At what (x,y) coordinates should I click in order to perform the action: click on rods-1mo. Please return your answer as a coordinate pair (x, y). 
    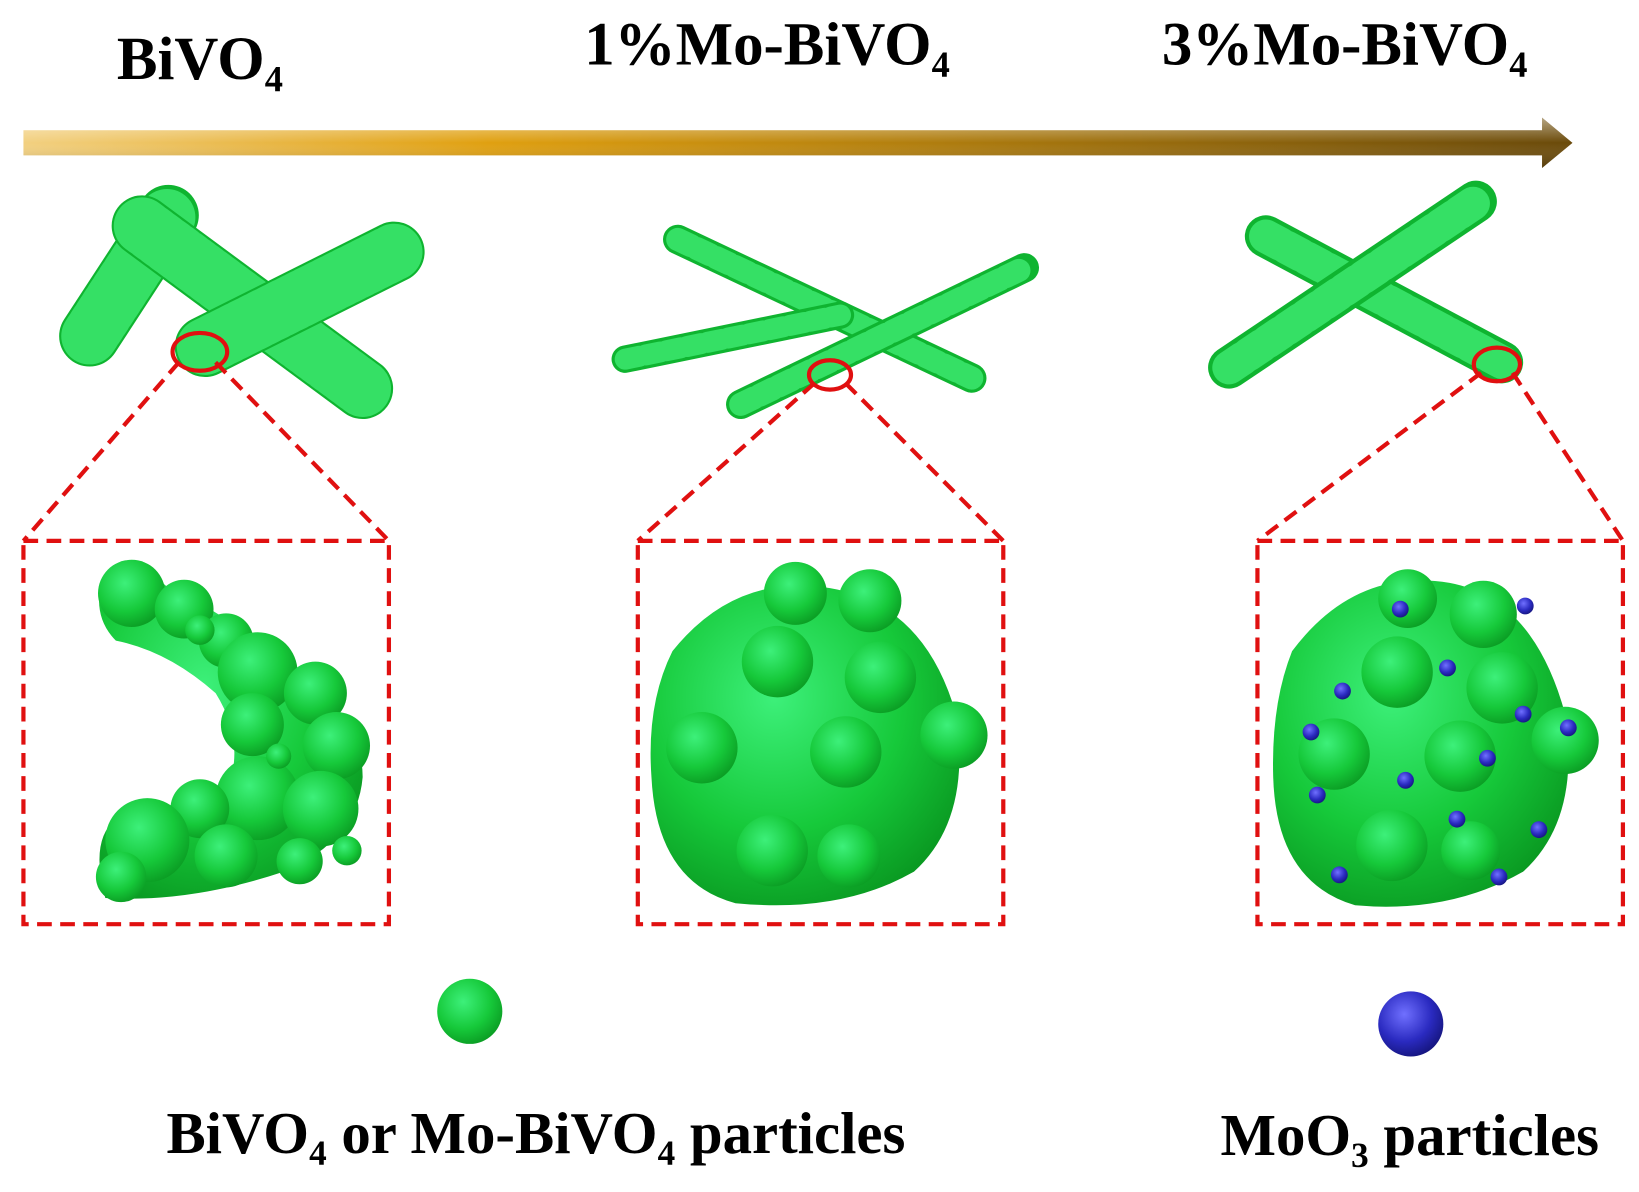
    Looking at the image, I should click on (825, 322).